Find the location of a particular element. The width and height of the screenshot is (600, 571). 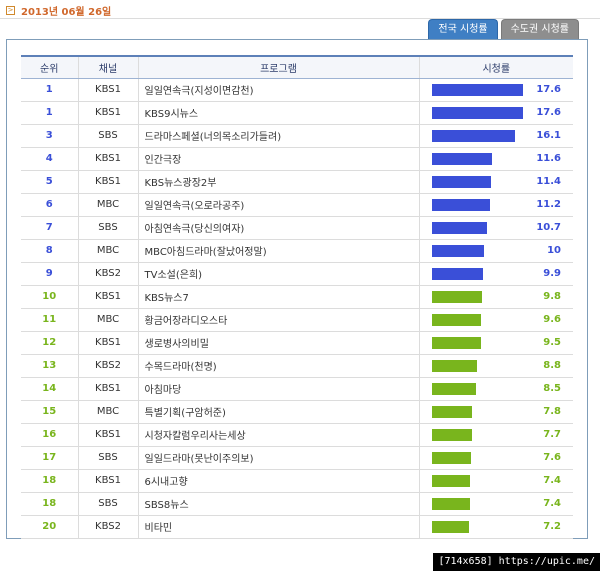

table-row: 1 KBS1 일일연속극(지성이면감천) 17.6 is located at coordinates (297, 90).